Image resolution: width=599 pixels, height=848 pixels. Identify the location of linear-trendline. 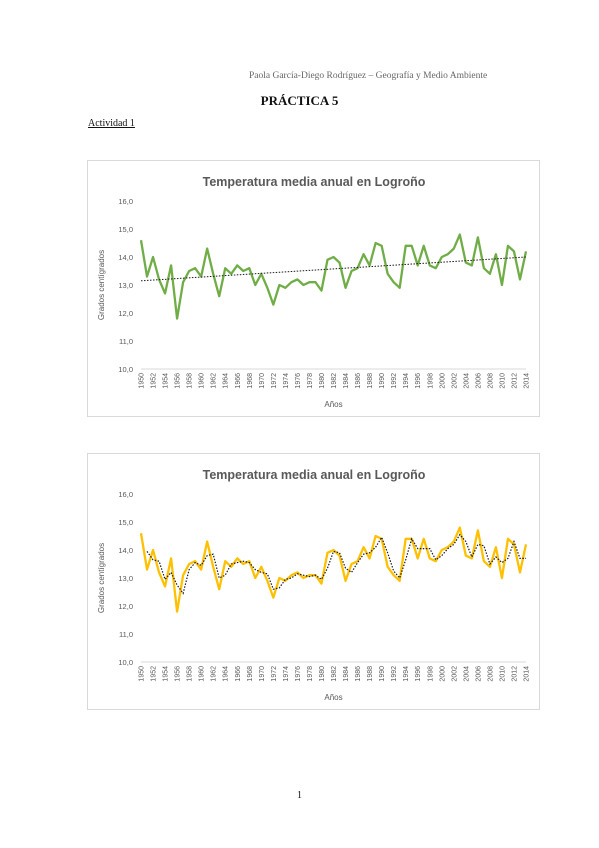
(333, 269).